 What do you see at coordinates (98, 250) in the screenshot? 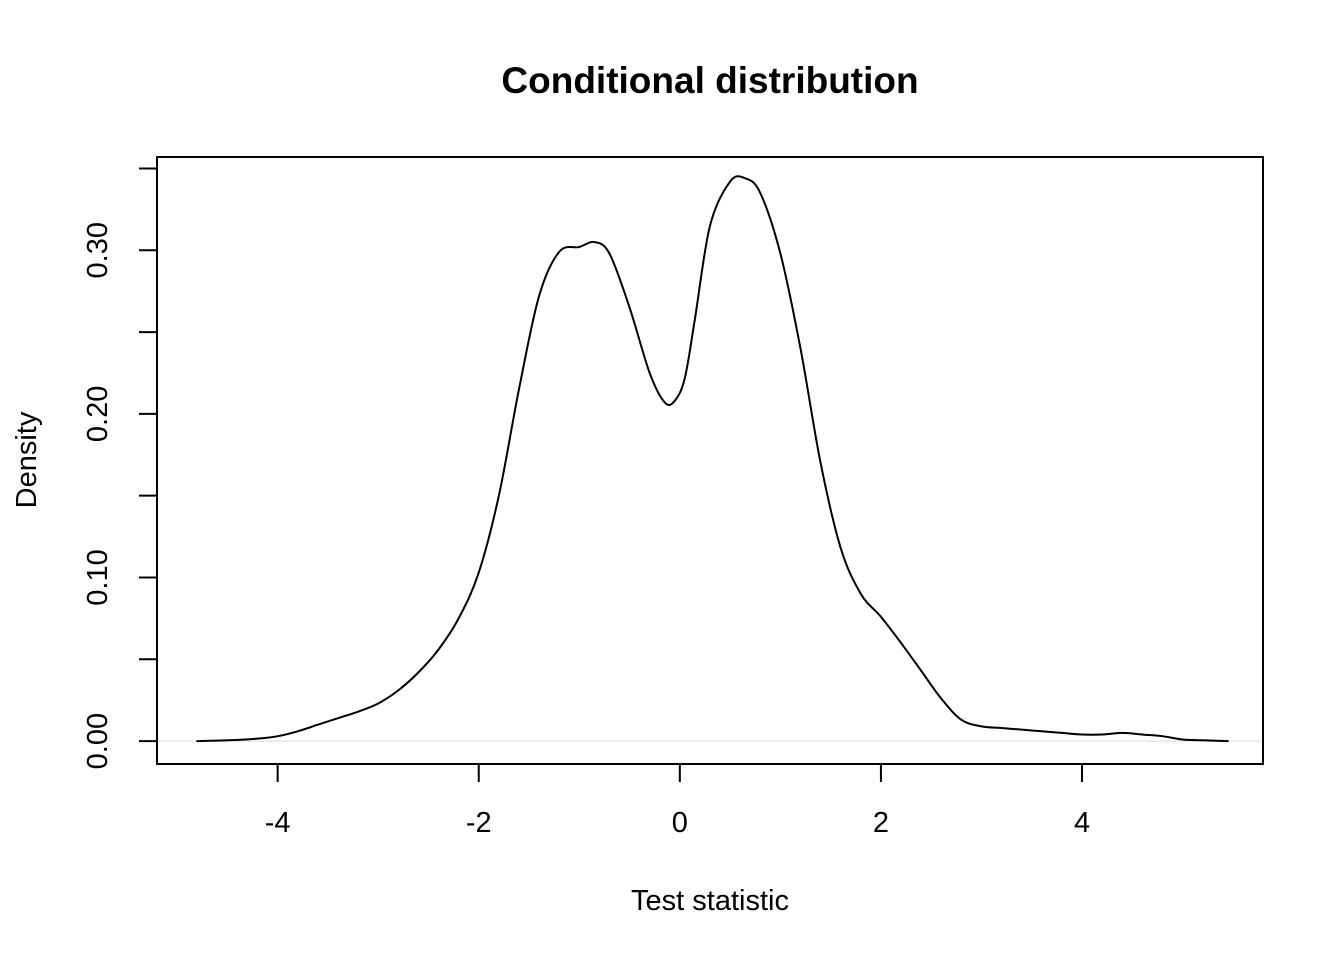
I see `y-tick-label: 0.30` at bounding box center [98, 250].